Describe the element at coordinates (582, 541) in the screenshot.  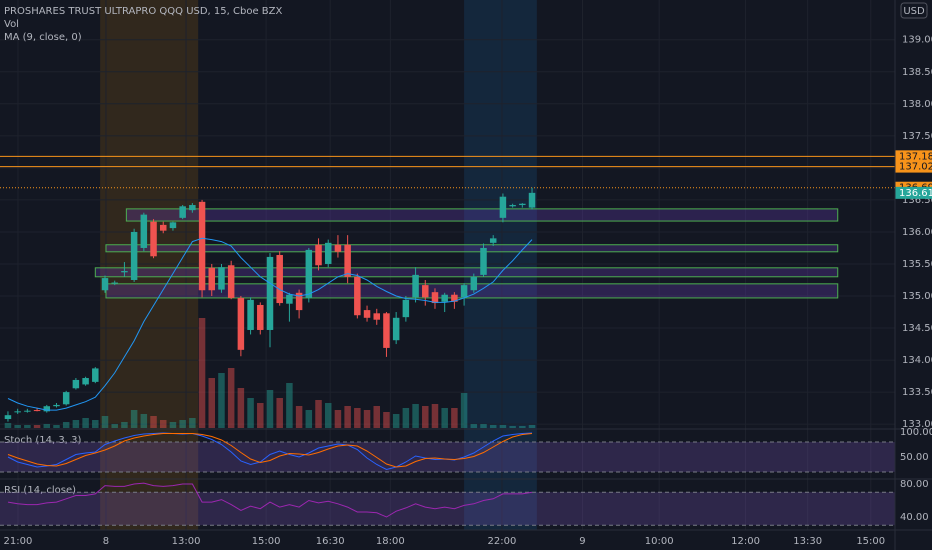
I see `x-tick-label: 9` at that location.